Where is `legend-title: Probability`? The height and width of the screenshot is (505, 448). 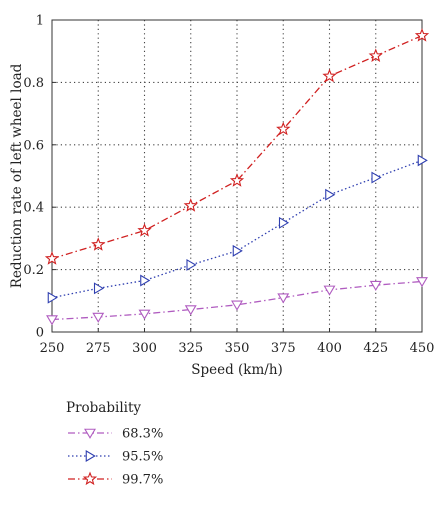
legend-title: Probability is located at coordinates (103, 408).